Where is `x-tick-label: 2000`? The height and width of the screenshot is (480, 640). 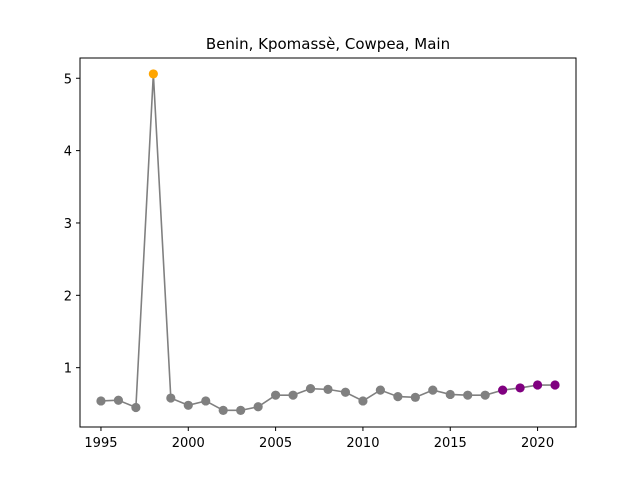
x-tick-label: 2000 is located at coordinates (188, 443).